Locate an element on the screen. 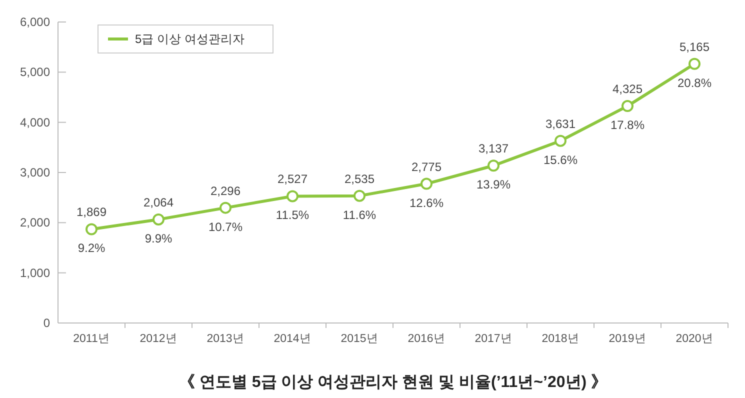 The image size is (745, 398). data-label: 3,631 is located at coordinates (560, 123).